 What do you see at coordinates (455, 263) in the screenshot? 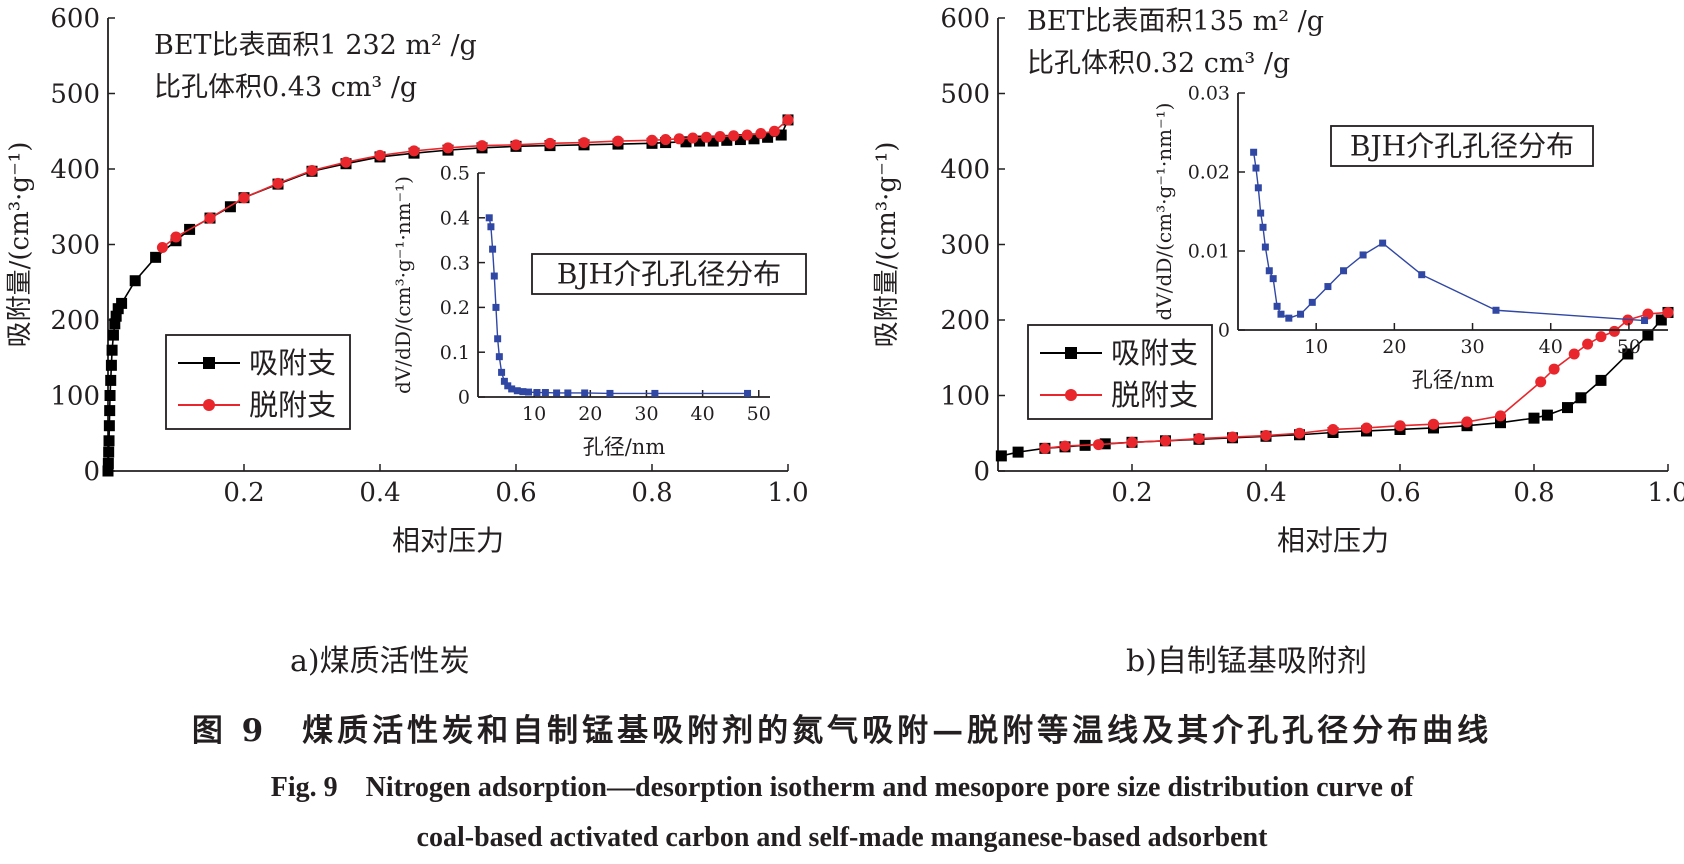
I see `y-tick-label: 0.3` at bounding box center [455, 263].